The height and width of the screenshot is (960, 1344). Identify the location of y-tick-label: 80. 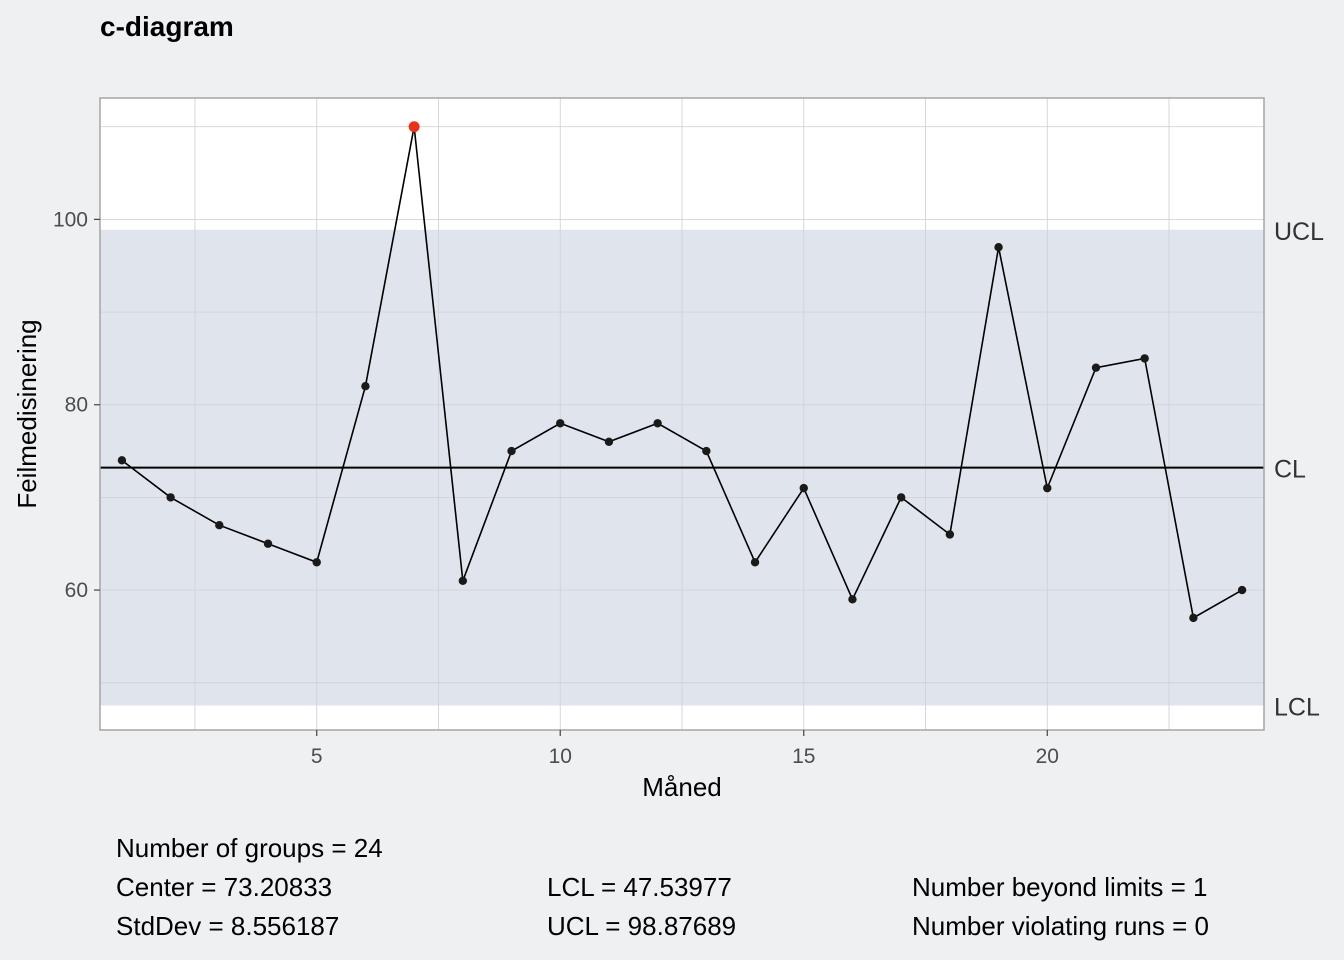
(76, 405).